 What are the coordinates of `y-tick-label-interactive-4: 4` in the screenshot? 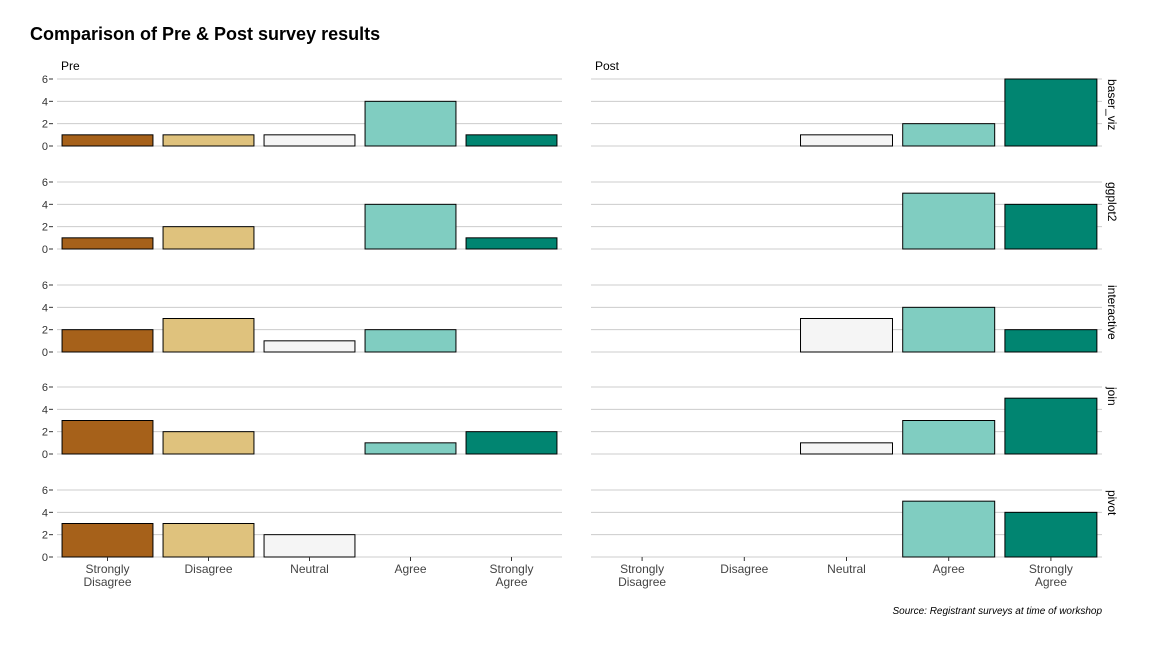 It's located at (45, 308).